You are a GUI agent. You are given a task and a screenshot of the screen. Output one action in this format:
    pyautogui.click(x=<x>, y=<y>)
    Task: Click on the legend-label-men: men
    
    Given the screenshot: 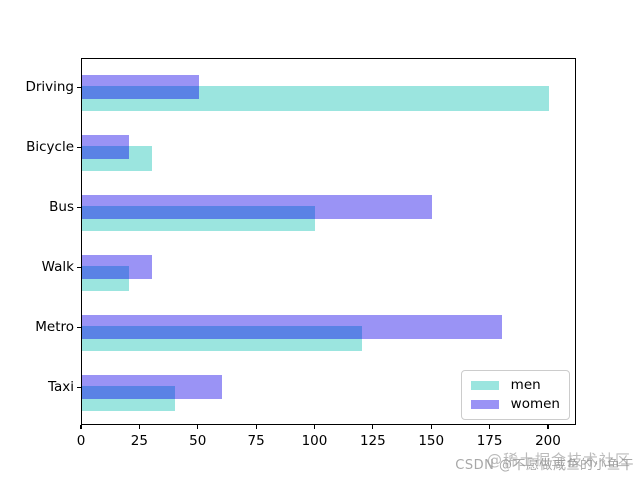 What is the action you would take?
    pyautogui.click(x=525, y=385)
    